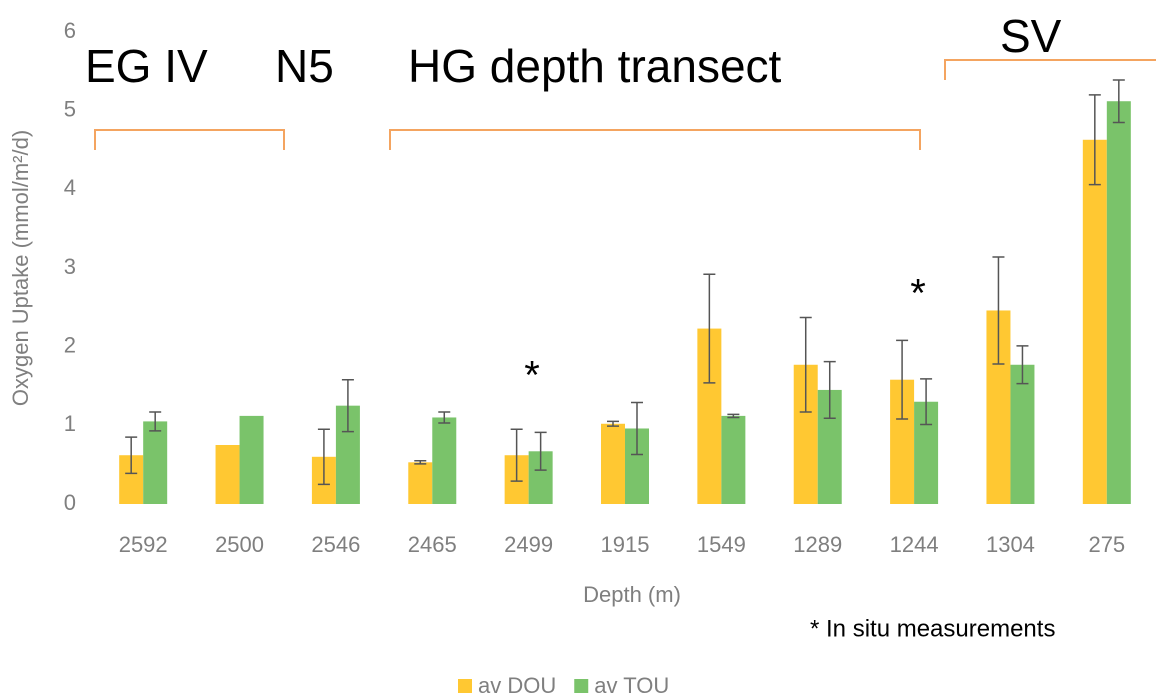 The height and width of the screenshot is (699, 1156). I want to click on annotation: * In situ measurements, so click(932, 628).